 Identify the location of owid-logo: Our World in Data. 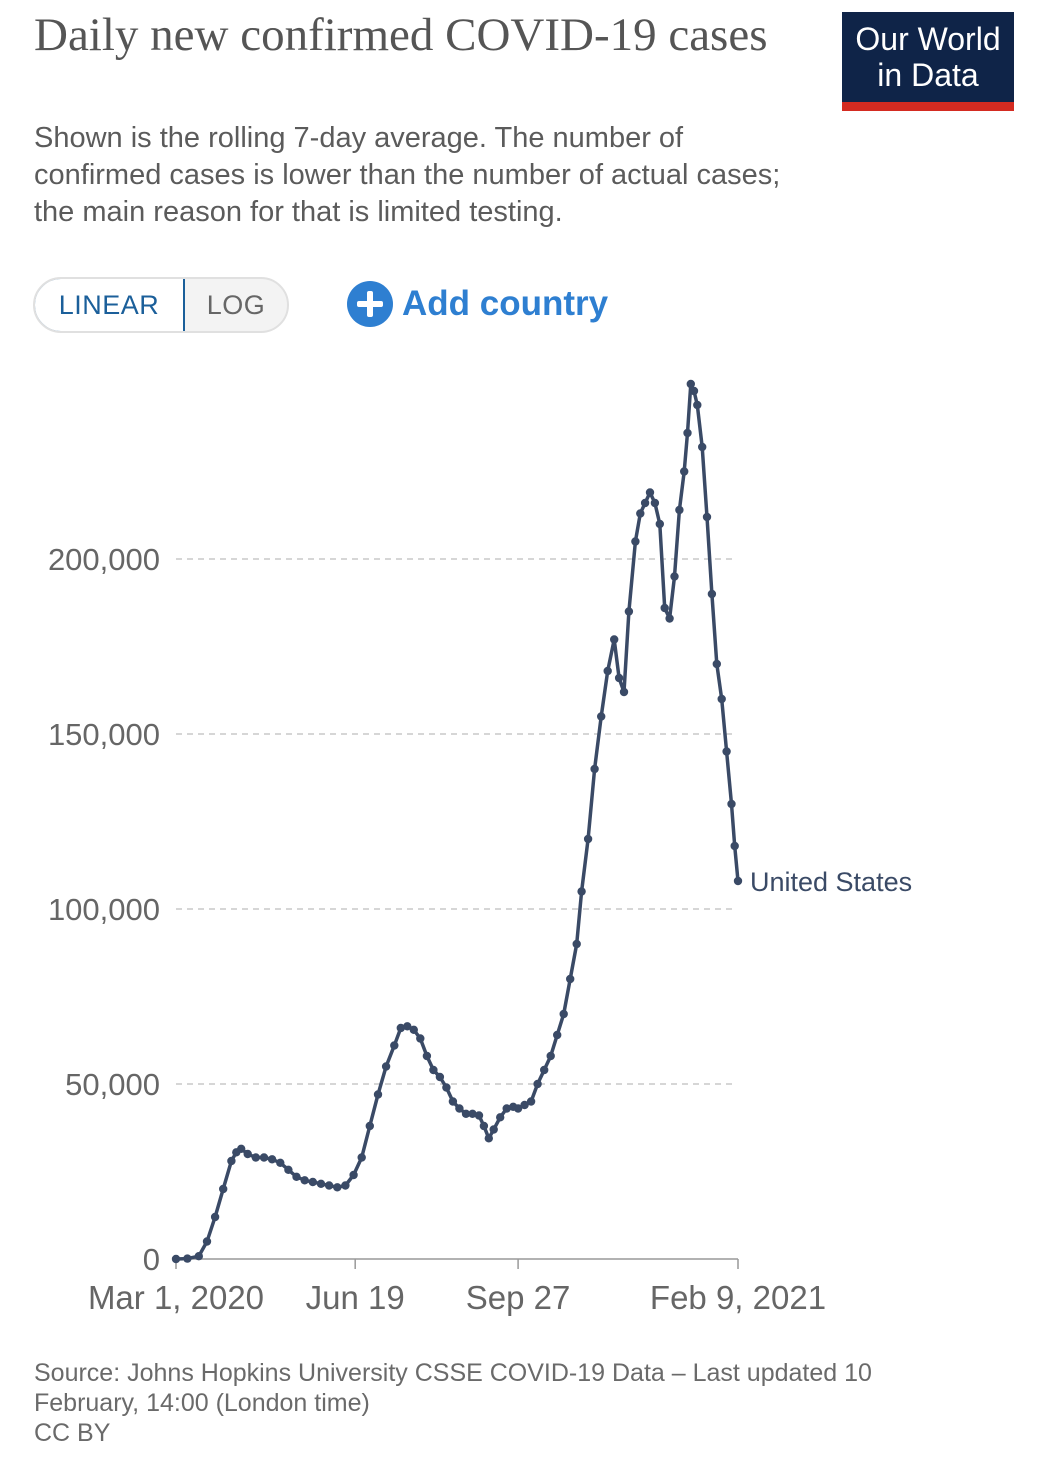
(928, 61).